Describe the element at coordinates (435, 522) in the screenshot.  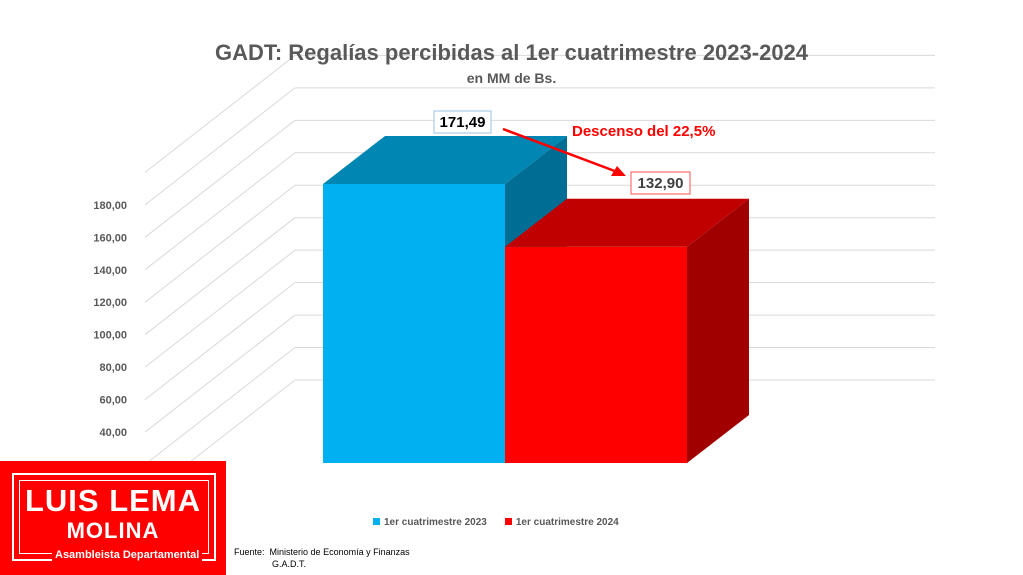
I see `legend-label: 1er cuatrimestre 2023` at that location.